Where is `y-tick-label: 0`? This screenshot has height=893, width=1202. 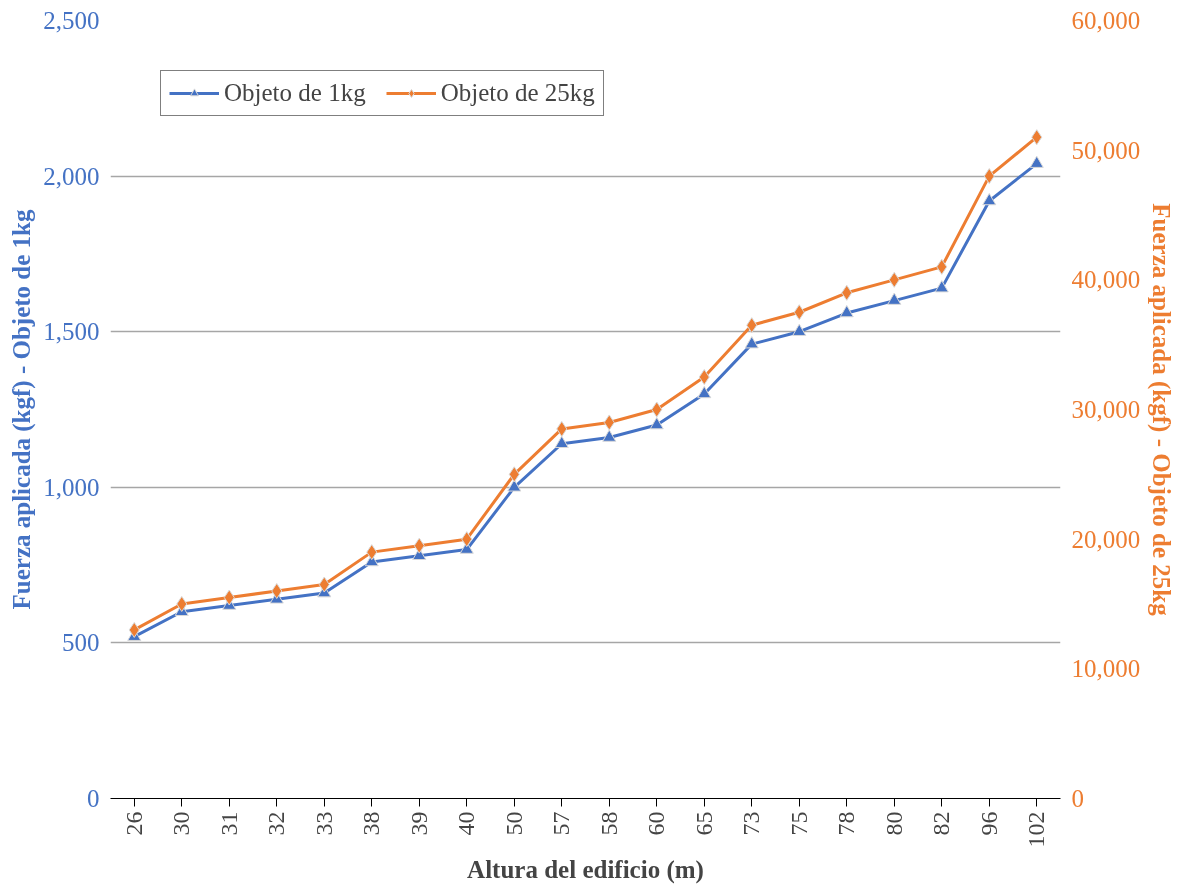
y-tick-label: 0 is located at coordinates (93, 798).